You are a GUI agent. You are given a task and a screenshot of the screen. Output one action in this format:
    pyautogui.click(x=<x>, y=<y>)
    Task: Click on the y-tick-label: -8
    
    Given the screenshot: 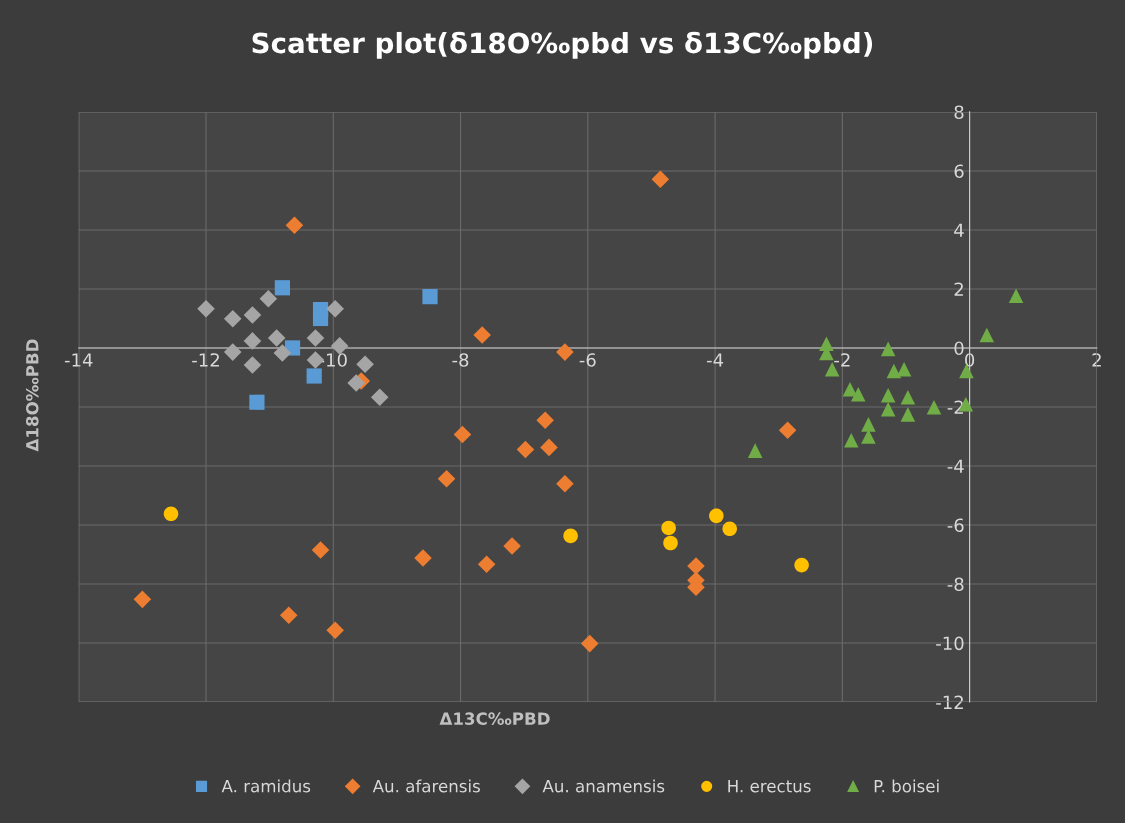 What is the action you would take?
    pyautogui.click(x=955, y=584)
    